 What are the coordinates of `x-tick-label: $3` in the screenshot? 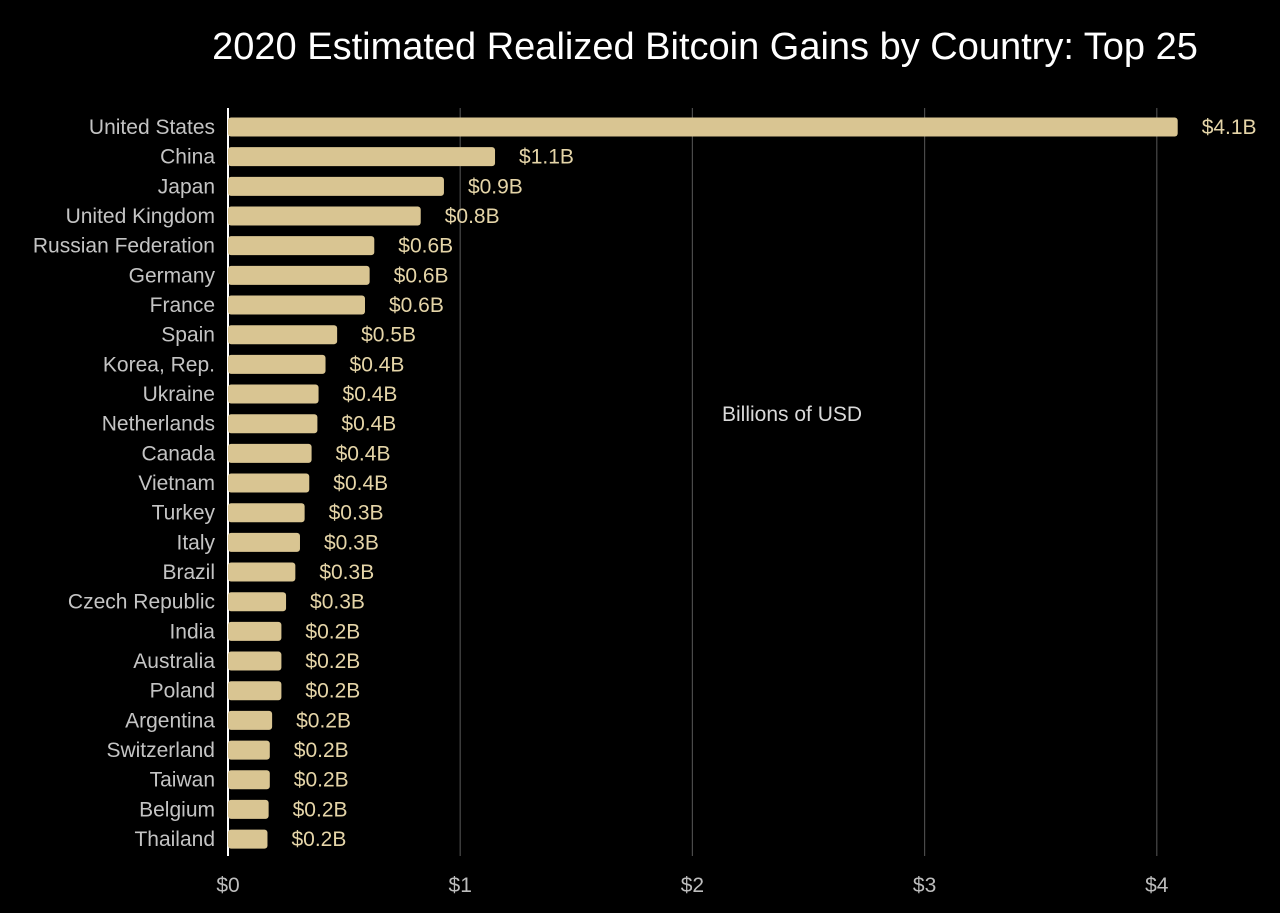 It's located at (924, 885).